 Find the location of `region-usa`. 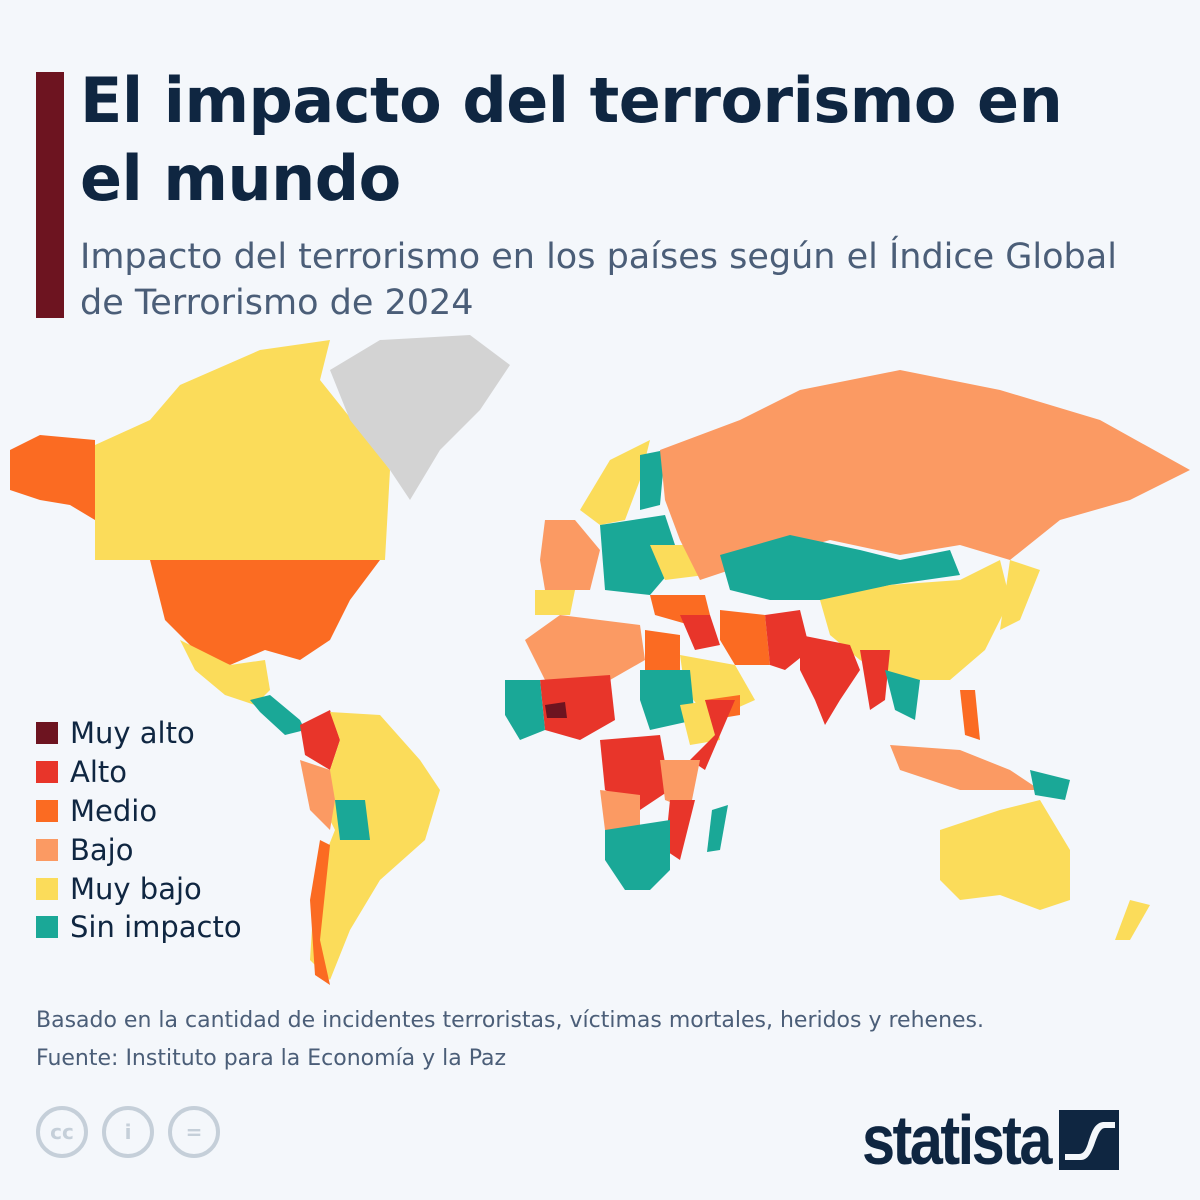

region-usa is located at coordinates (265, 612).